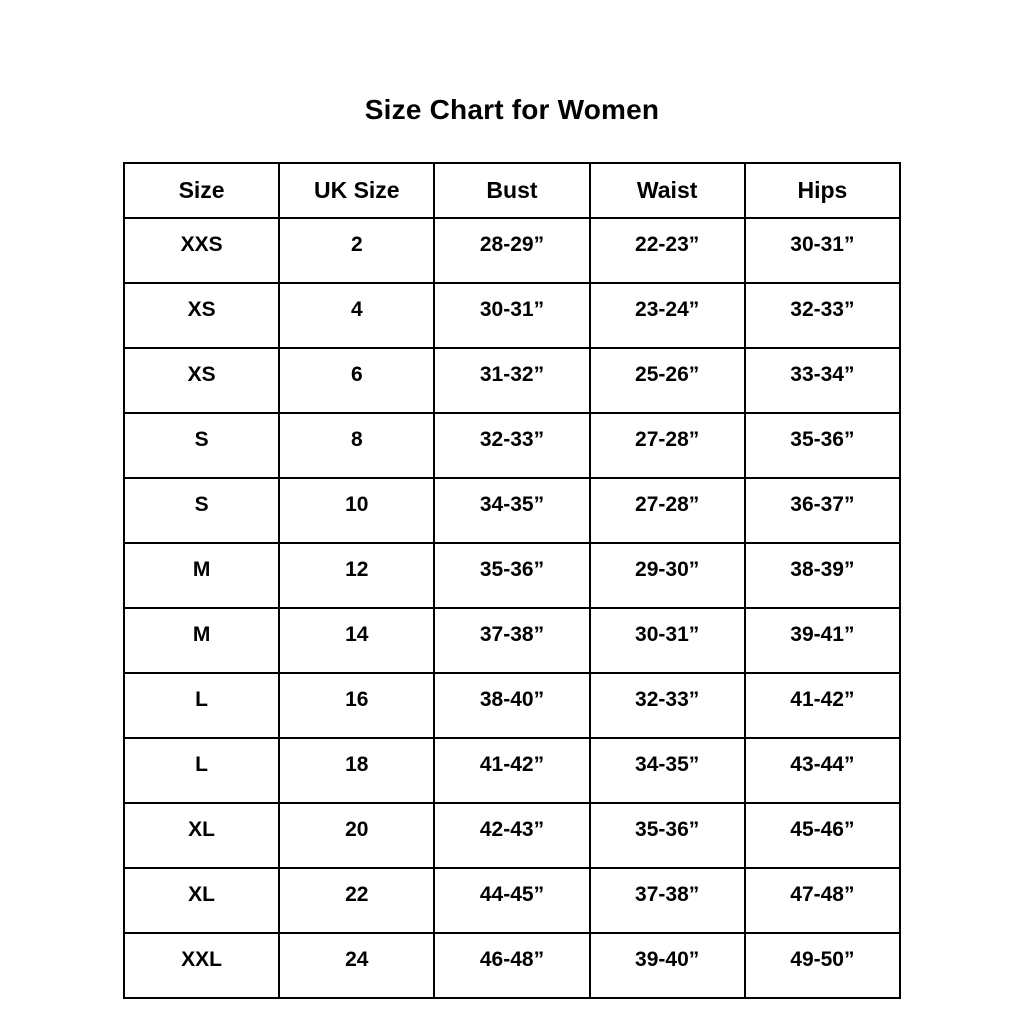 The width and height of the screenshot is (1024, 1024). I want to click on table-cell: 31-32”, so click(512, 380).